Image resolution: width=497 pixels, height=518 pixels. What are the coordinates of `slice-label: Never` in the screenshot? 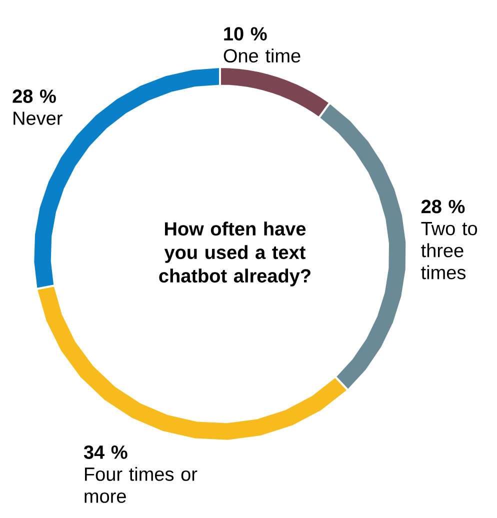 It's located at (38, 118).